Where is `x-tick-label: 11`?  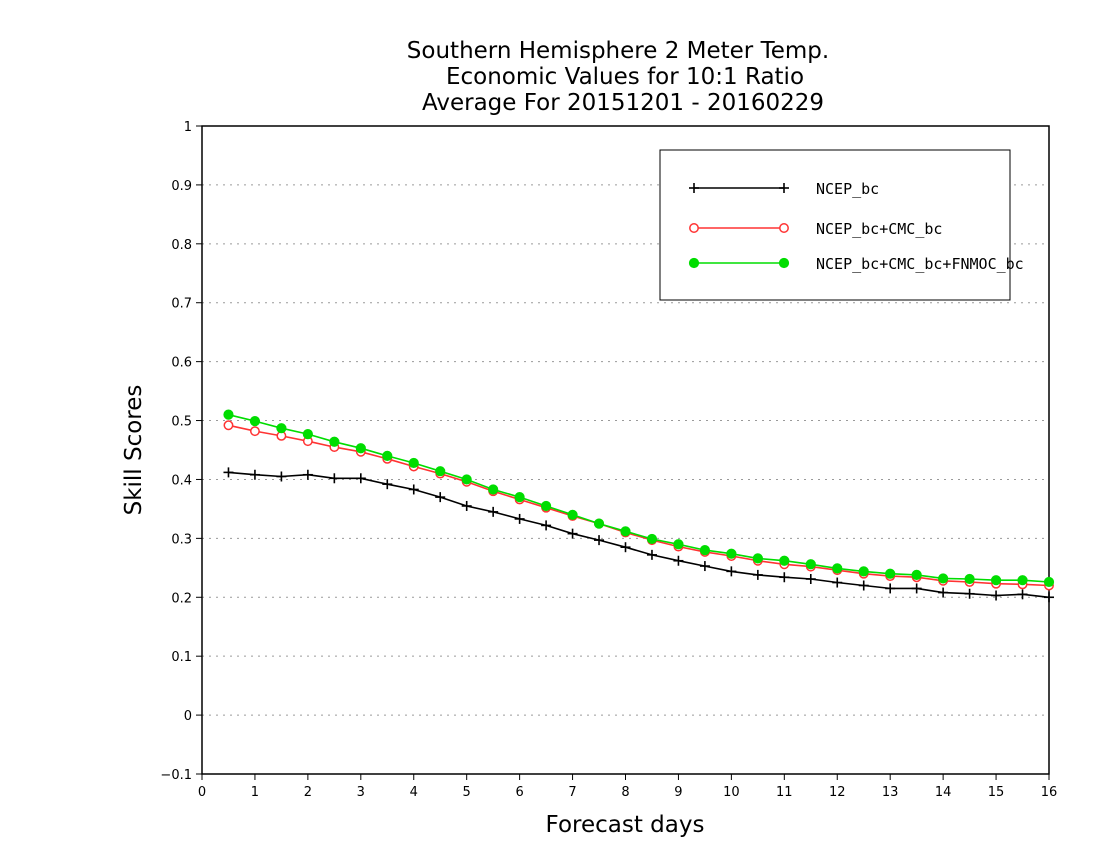 x-tick-label: 11 is located at coordinates (784, 792).